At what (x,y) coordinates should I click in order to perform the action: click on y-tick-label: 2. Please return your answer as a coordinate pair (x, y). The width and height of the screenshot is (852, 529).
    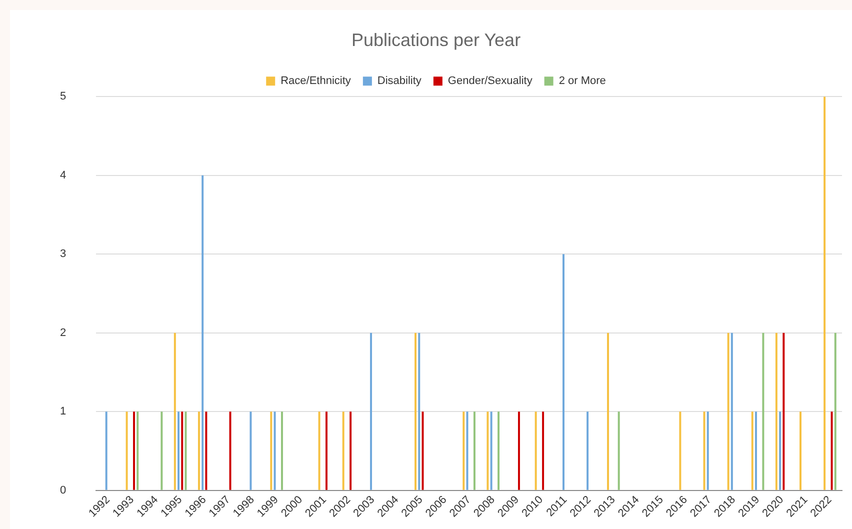
    Looking at the image, I should click on (63, 332).